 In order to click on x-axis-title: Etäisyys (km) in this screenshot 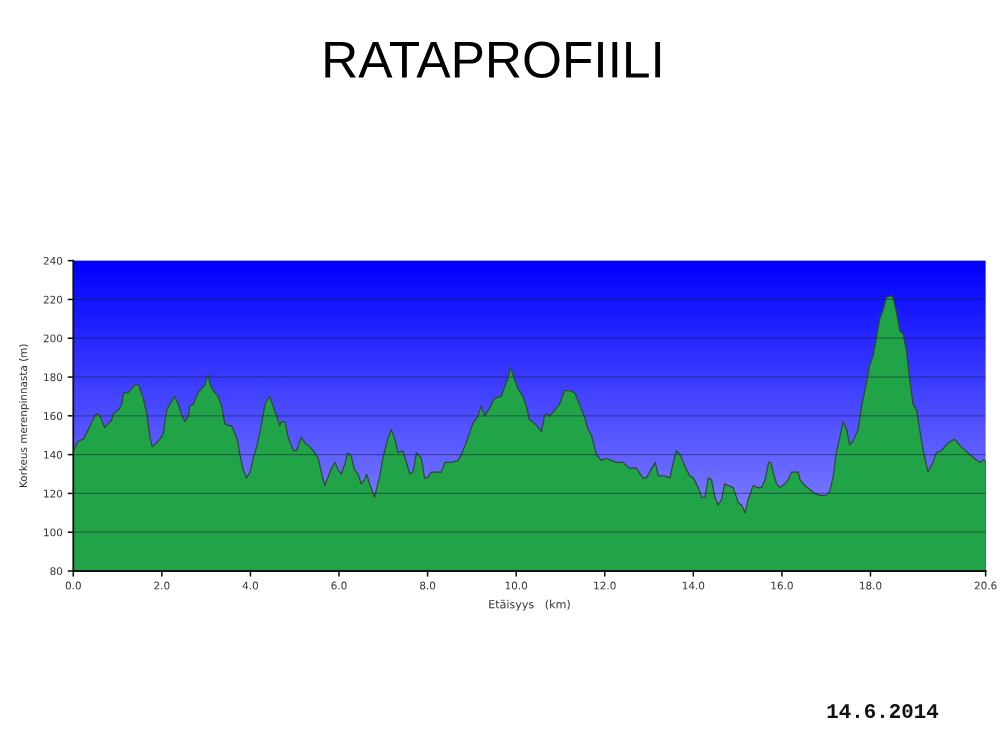, I will do `click(529, 605)`.